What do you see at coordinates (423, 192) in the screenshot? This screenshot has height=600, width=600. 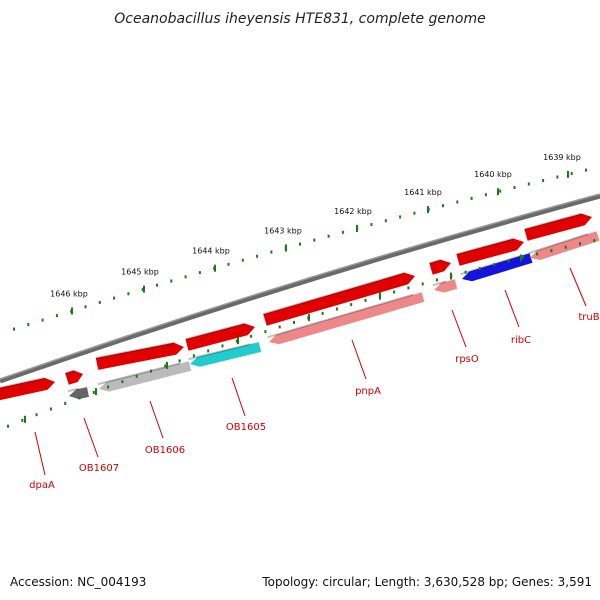 I see `scale-label: 1641 kbp` at bounding box center [423, 192].